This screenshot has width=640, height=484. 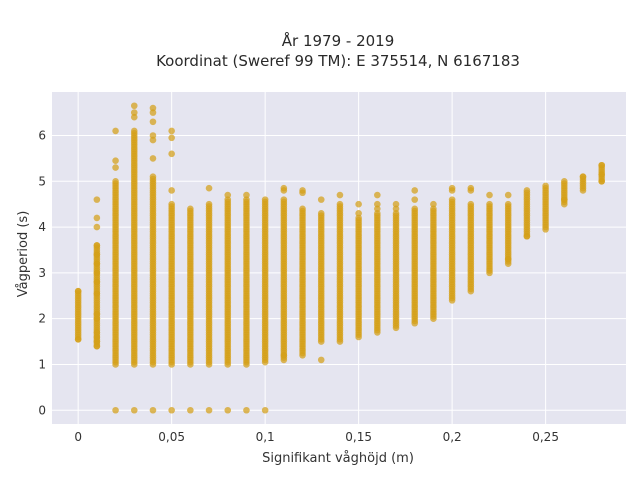 What do you see at coordinates (42, 319) in the screenshot?
I see `y-tick-label: 2` at bounding box center [42, 319].